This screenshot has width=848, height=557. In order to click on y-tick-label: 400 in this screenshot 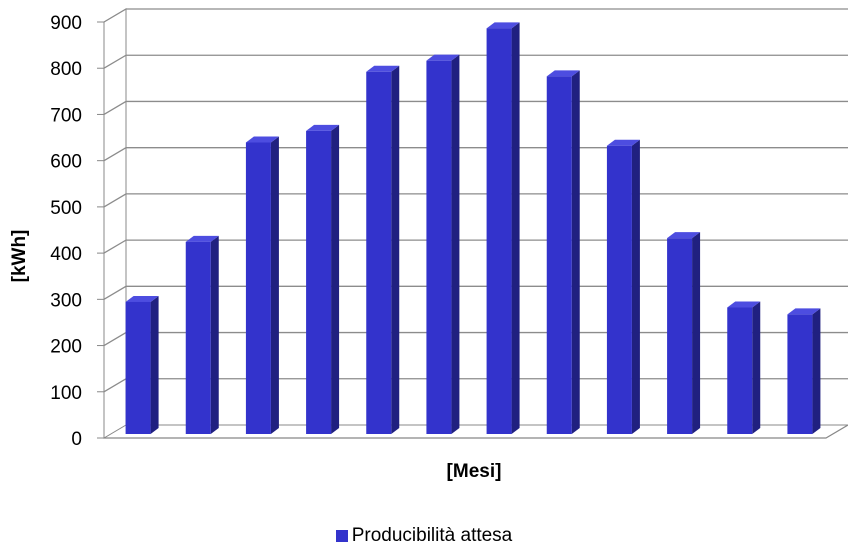, I will do `click(66, 254)`.